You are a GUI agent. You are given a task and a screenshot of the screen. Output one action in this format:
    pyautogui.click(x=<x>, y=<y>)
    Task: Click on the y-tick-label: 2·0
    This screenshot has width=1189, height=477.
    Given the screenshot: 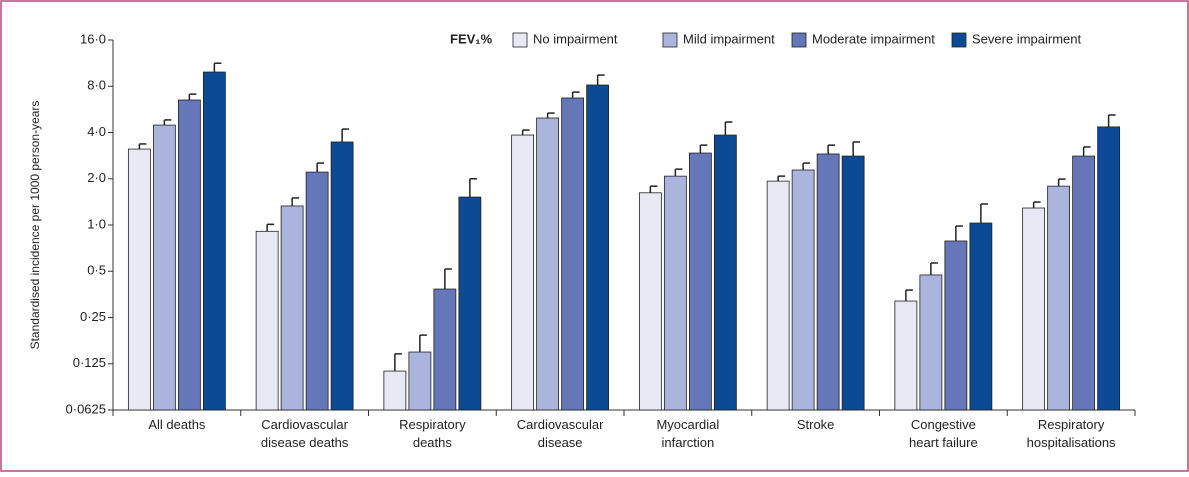 What is the action you would take?
    pyautogui.click(x=96, y=177)
    